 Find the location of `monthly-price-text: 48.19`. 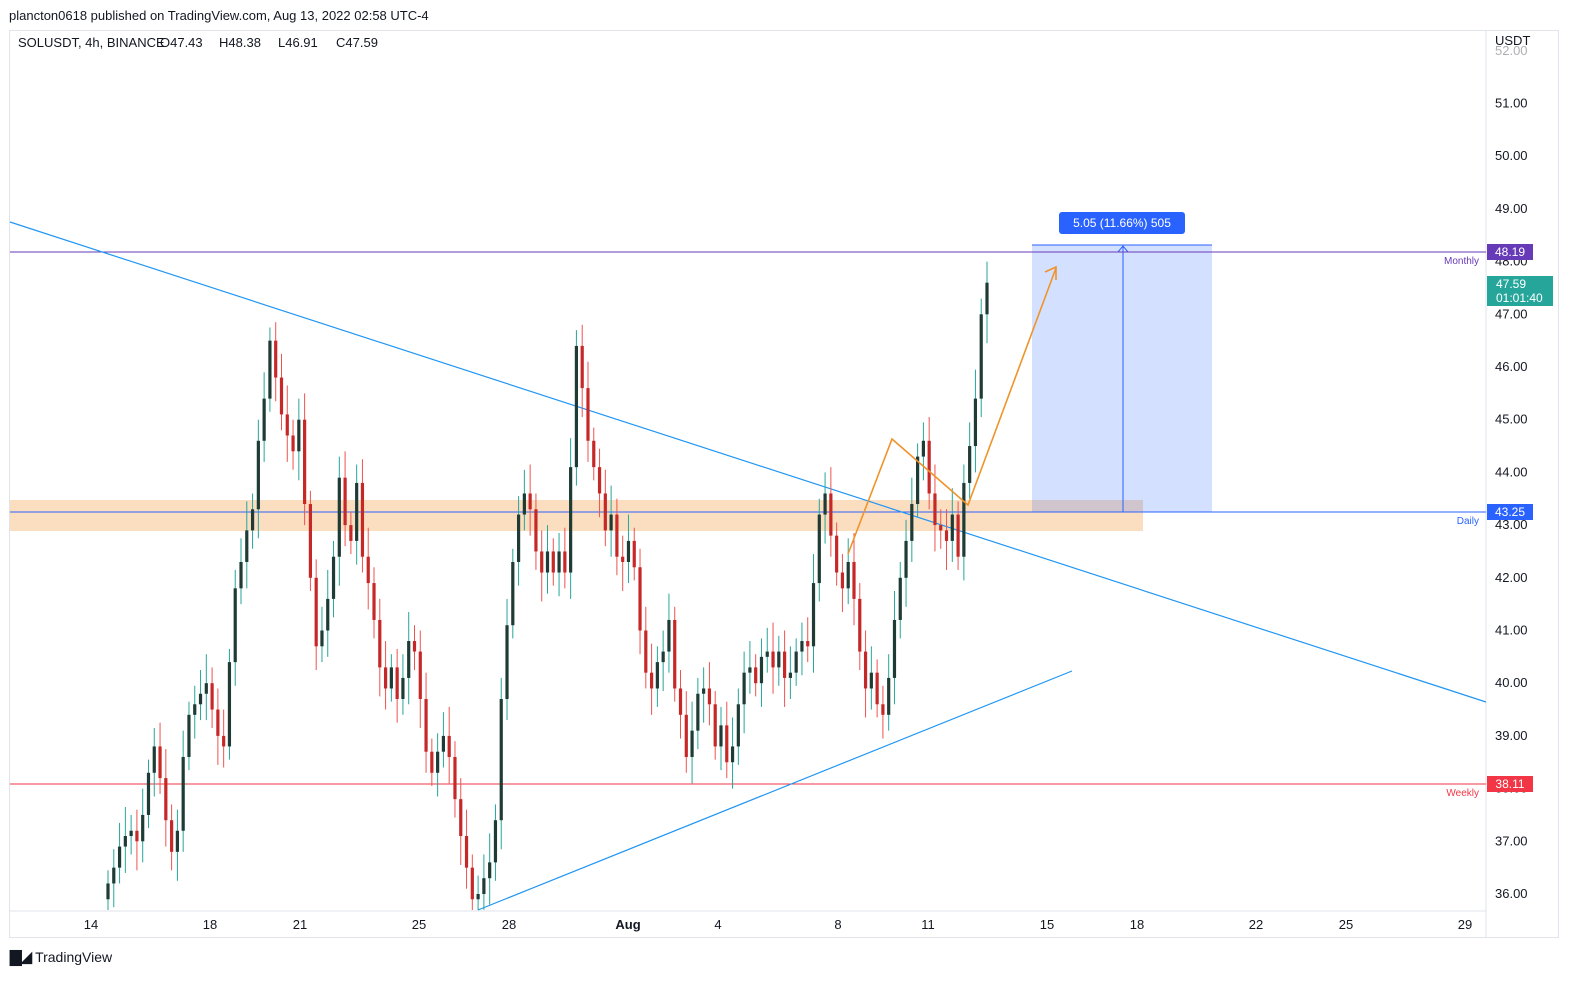

monthly-price-text: 48.19 is located at coordinates (1510, 252).